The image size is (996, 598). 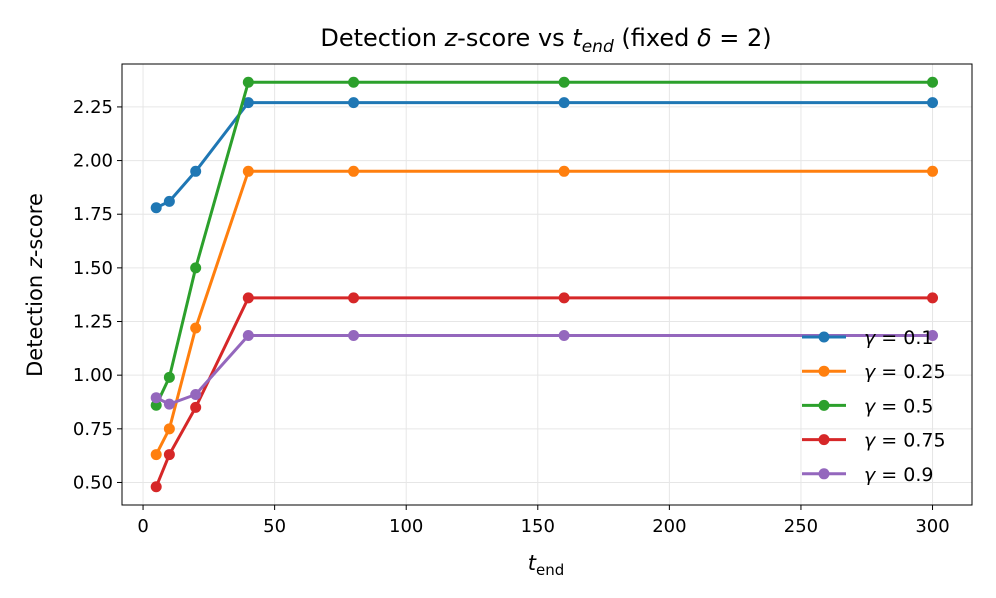 What do you see at coordinates (742, 38) in the screenshot?
I see `title-eq: = 2)` at bounding box center [742, 38].